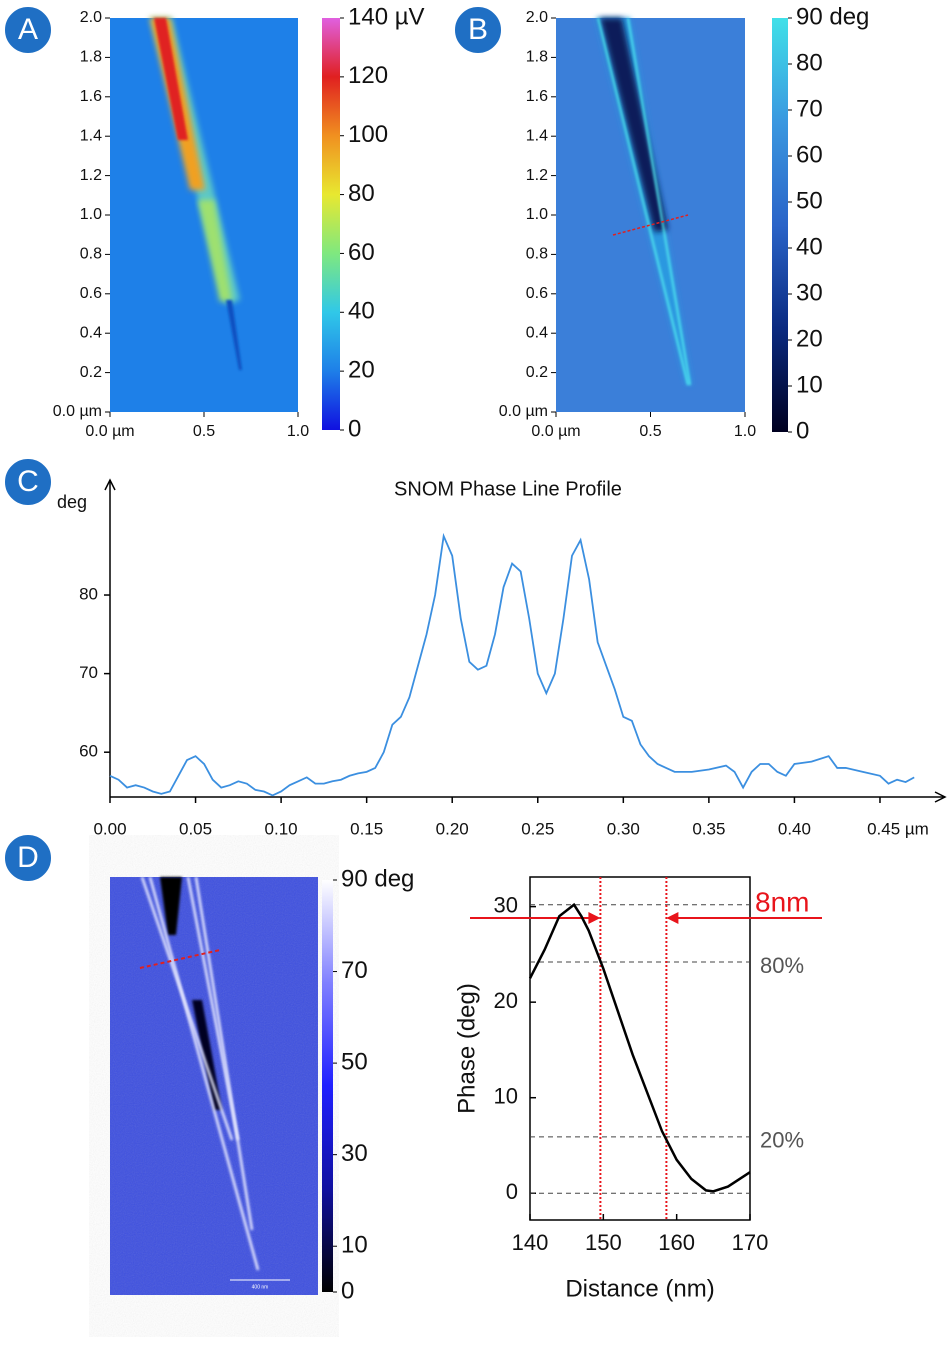  Describe the element at coordinates (466, 1048) in the screenshot. I see `y-axis-label: Phase (deg)` at that location.